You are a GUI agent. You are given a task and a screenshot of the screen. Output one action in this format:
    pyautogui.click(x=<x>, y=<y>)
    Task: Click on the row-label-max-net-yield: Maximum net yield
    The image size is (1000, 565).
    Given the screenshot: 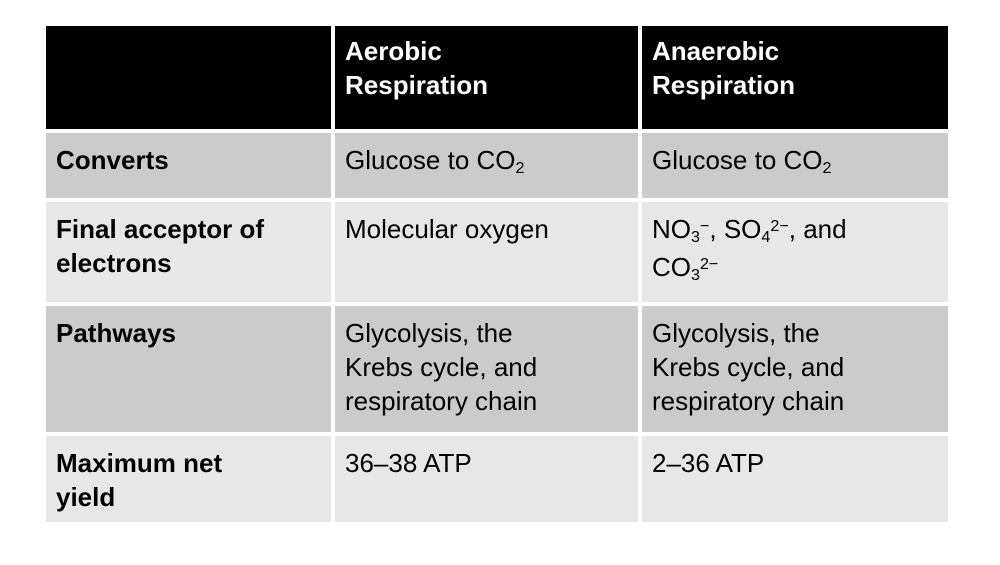 What is the action you would take?
    pyautogui.click(x=188, y=479)
    